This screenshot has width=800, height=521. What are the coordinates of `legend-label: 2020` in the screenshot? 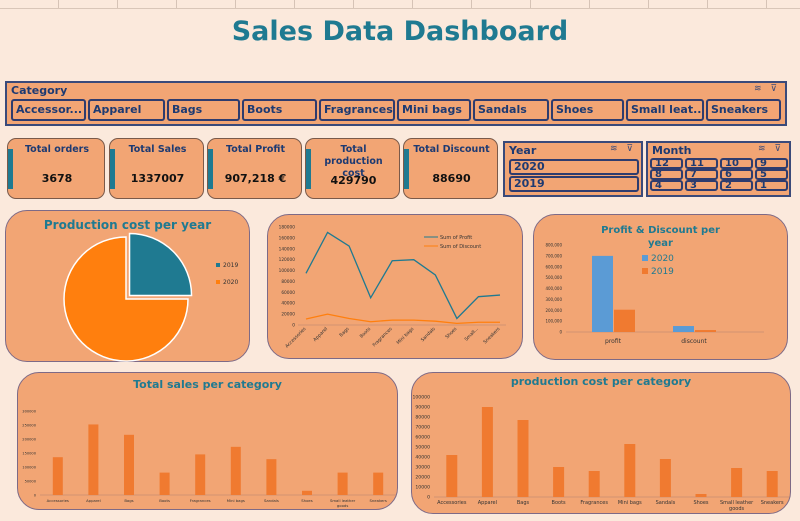 It's located at (230, 282).